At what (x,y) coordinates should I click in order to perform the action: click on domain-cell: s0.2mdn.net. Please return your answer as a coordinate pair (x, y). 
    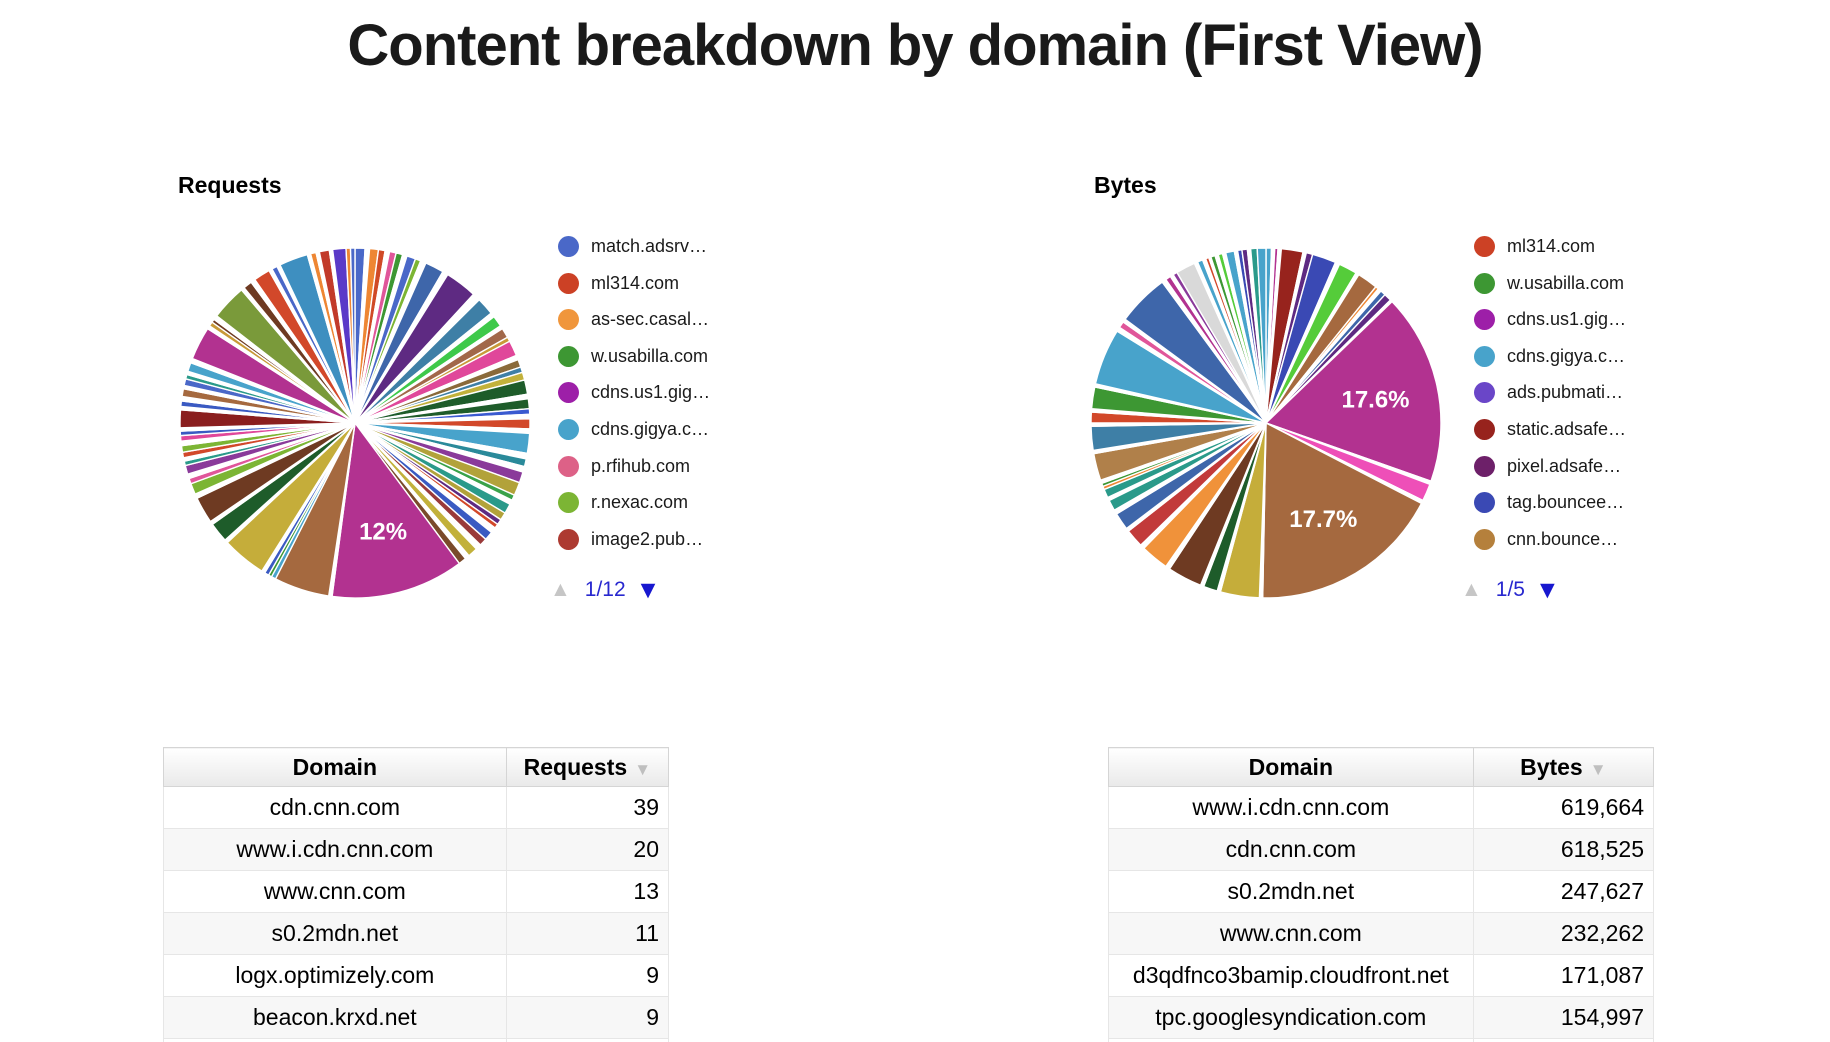
    Looking at the image, I should click on (335, 933).